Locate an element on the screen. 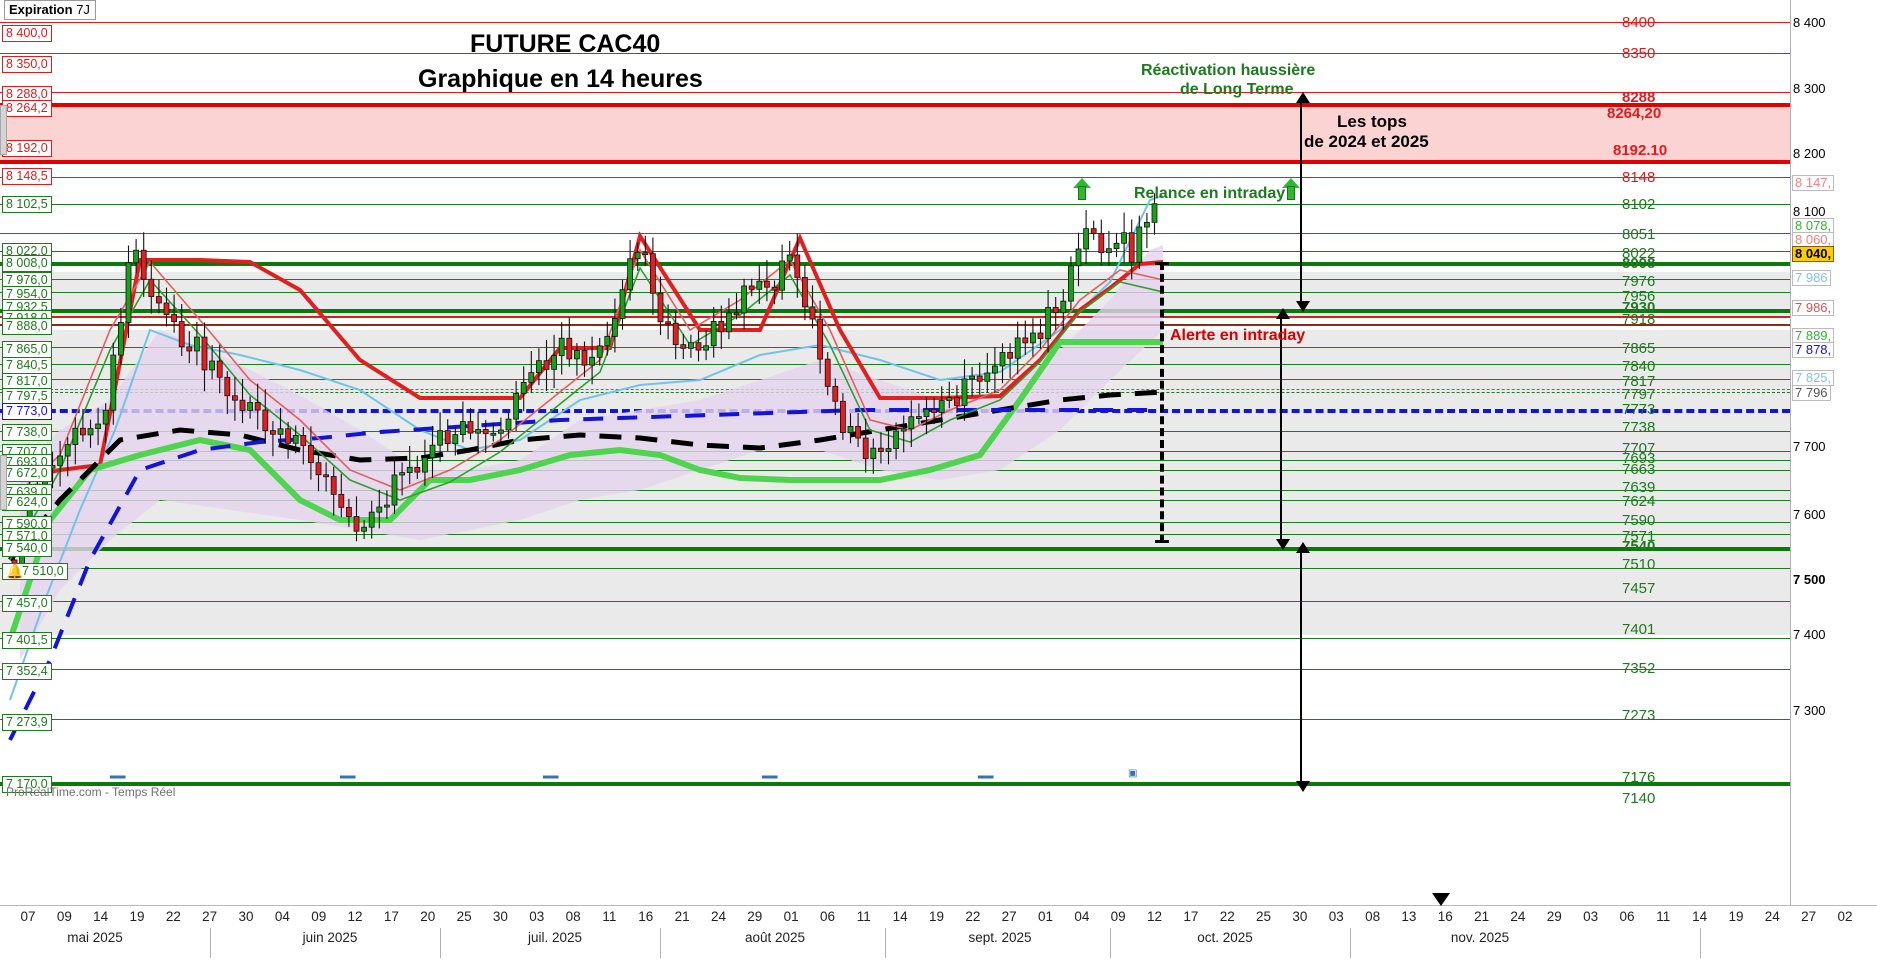 This screenshot has height=960, width=1877. date-tick-label: 06 is located at coordinates (1627, 916).